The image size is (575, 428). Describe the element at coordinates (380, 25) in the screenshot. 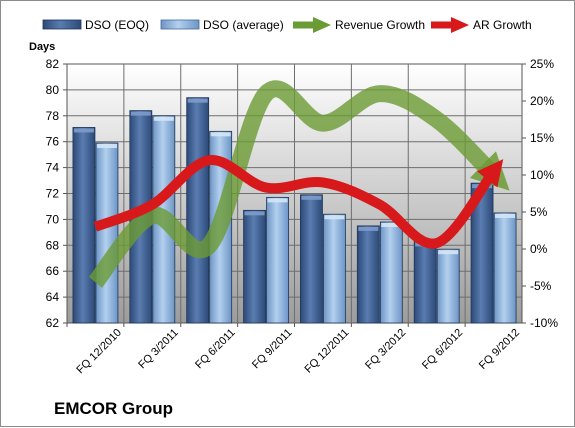

I see `legend-label: Revenue Growth` at that location.